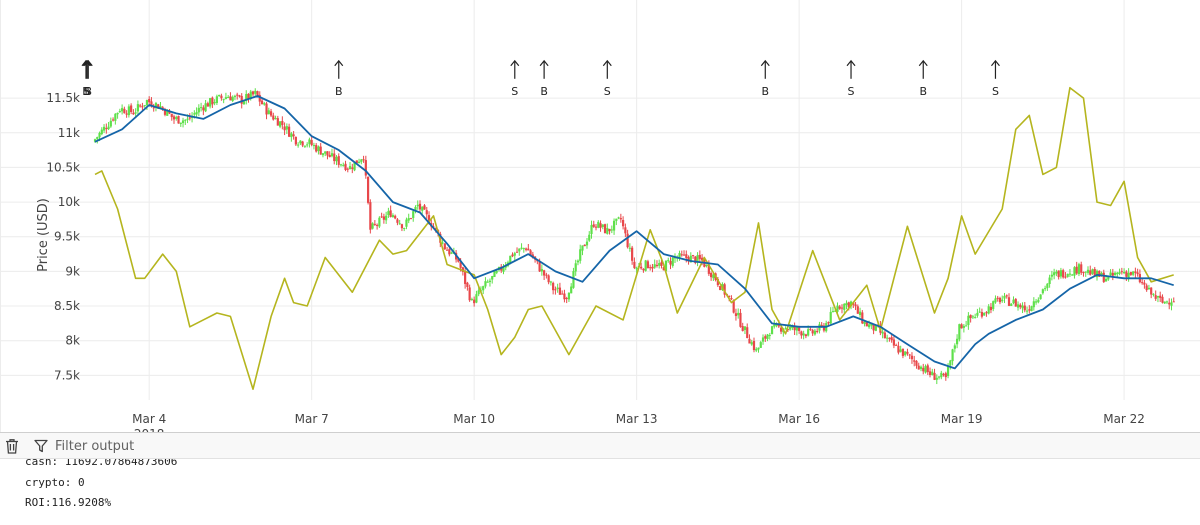 This screenshot has width=1200, height=525. I want to click on funnel-icon, so click(41, 446).